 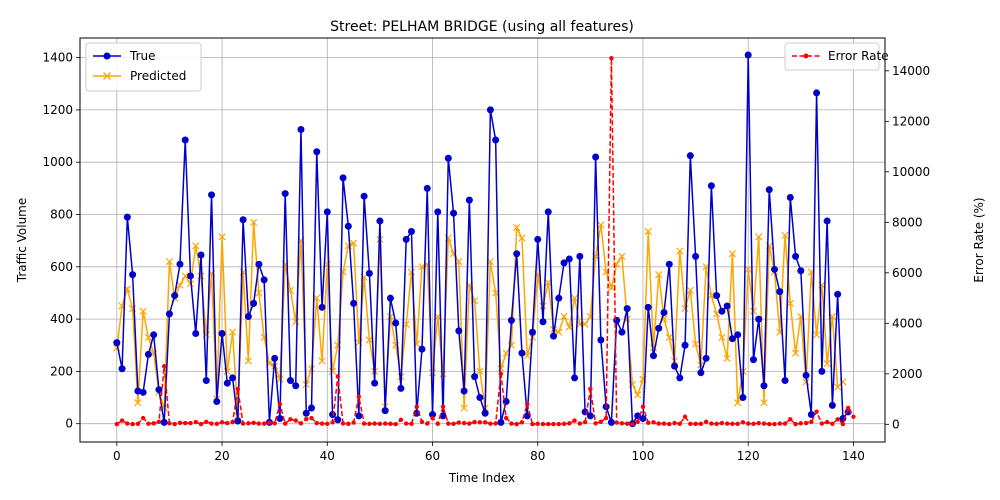 What do you see at coordinates (57, 58) in the screenshot?
I see `y-tick-label: 1400` at bounding box center [57, 58].